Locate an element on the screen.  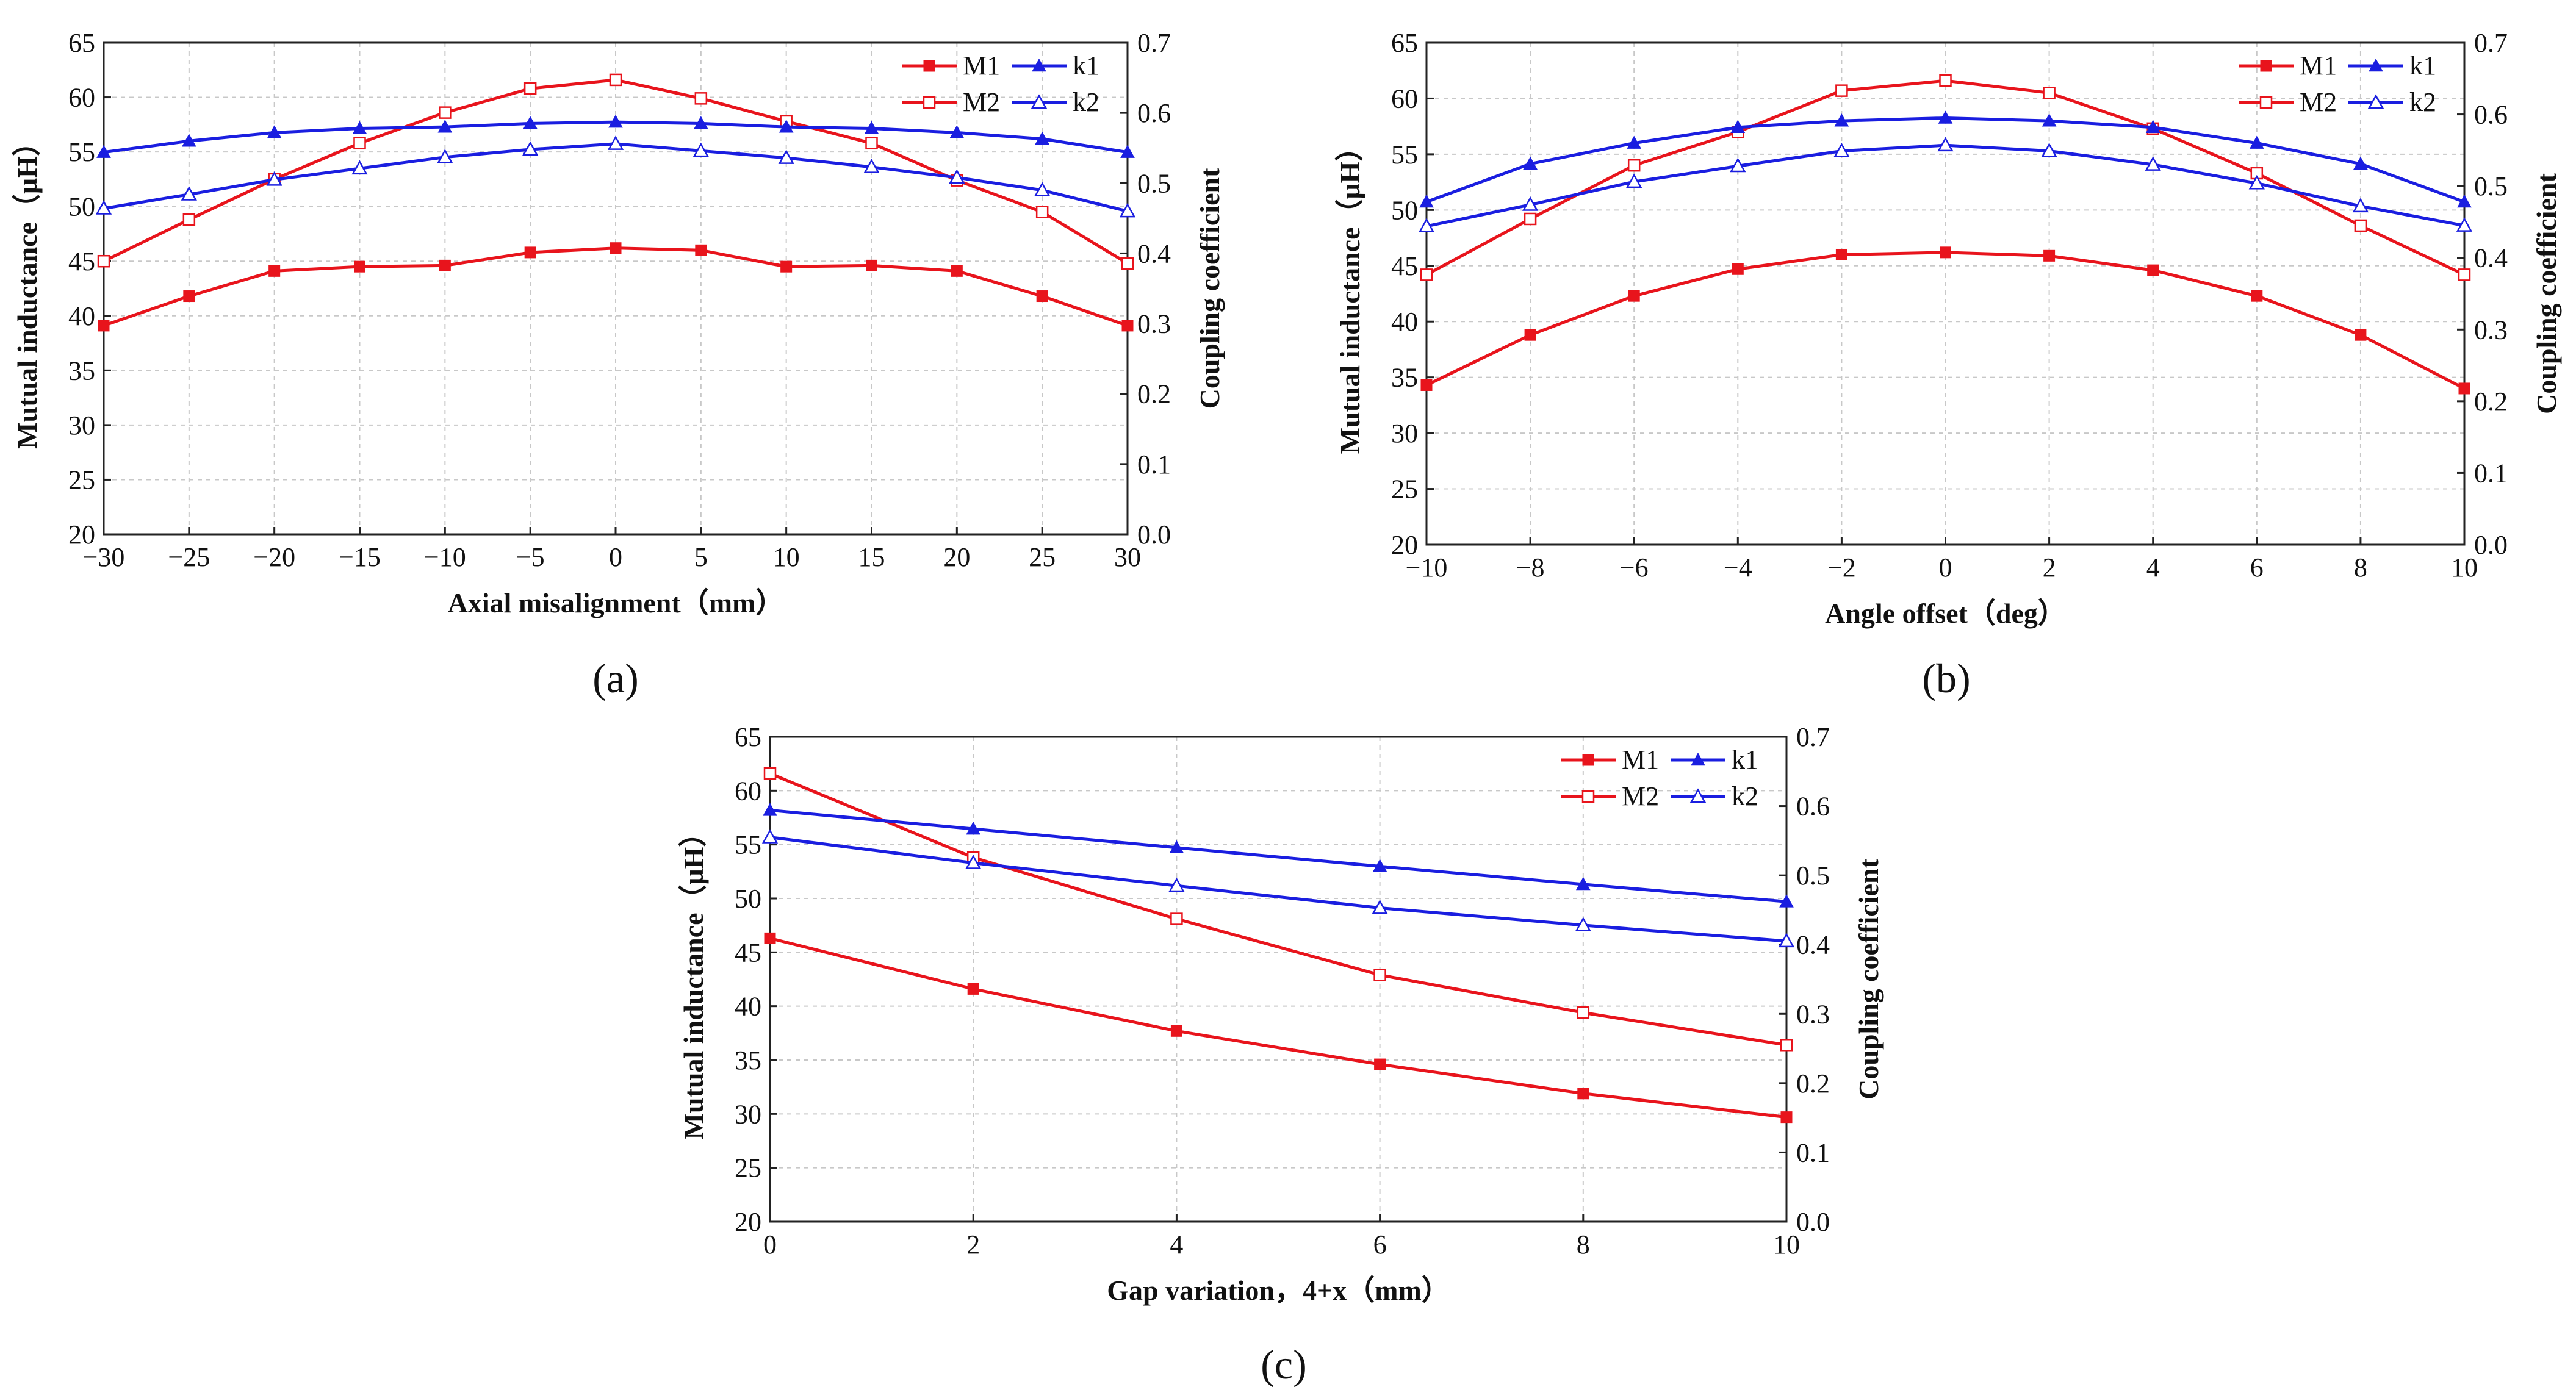
y2-tick-label: 0.1 is located at coordinates (1813, 1152).